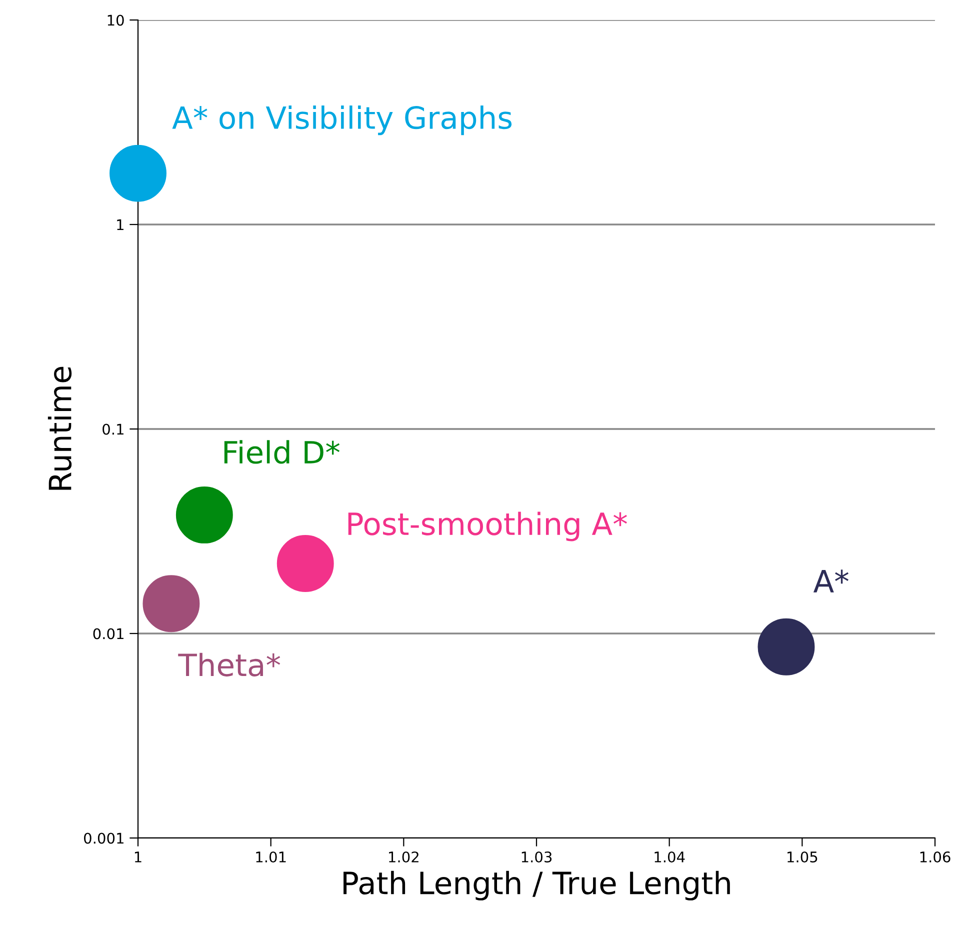 Image resolution: width=954 pixels, height=945 pixels. Describe the element at coordinates (104, 838) in the screenshot. I see `y-tick-label: 0.001` at that location.